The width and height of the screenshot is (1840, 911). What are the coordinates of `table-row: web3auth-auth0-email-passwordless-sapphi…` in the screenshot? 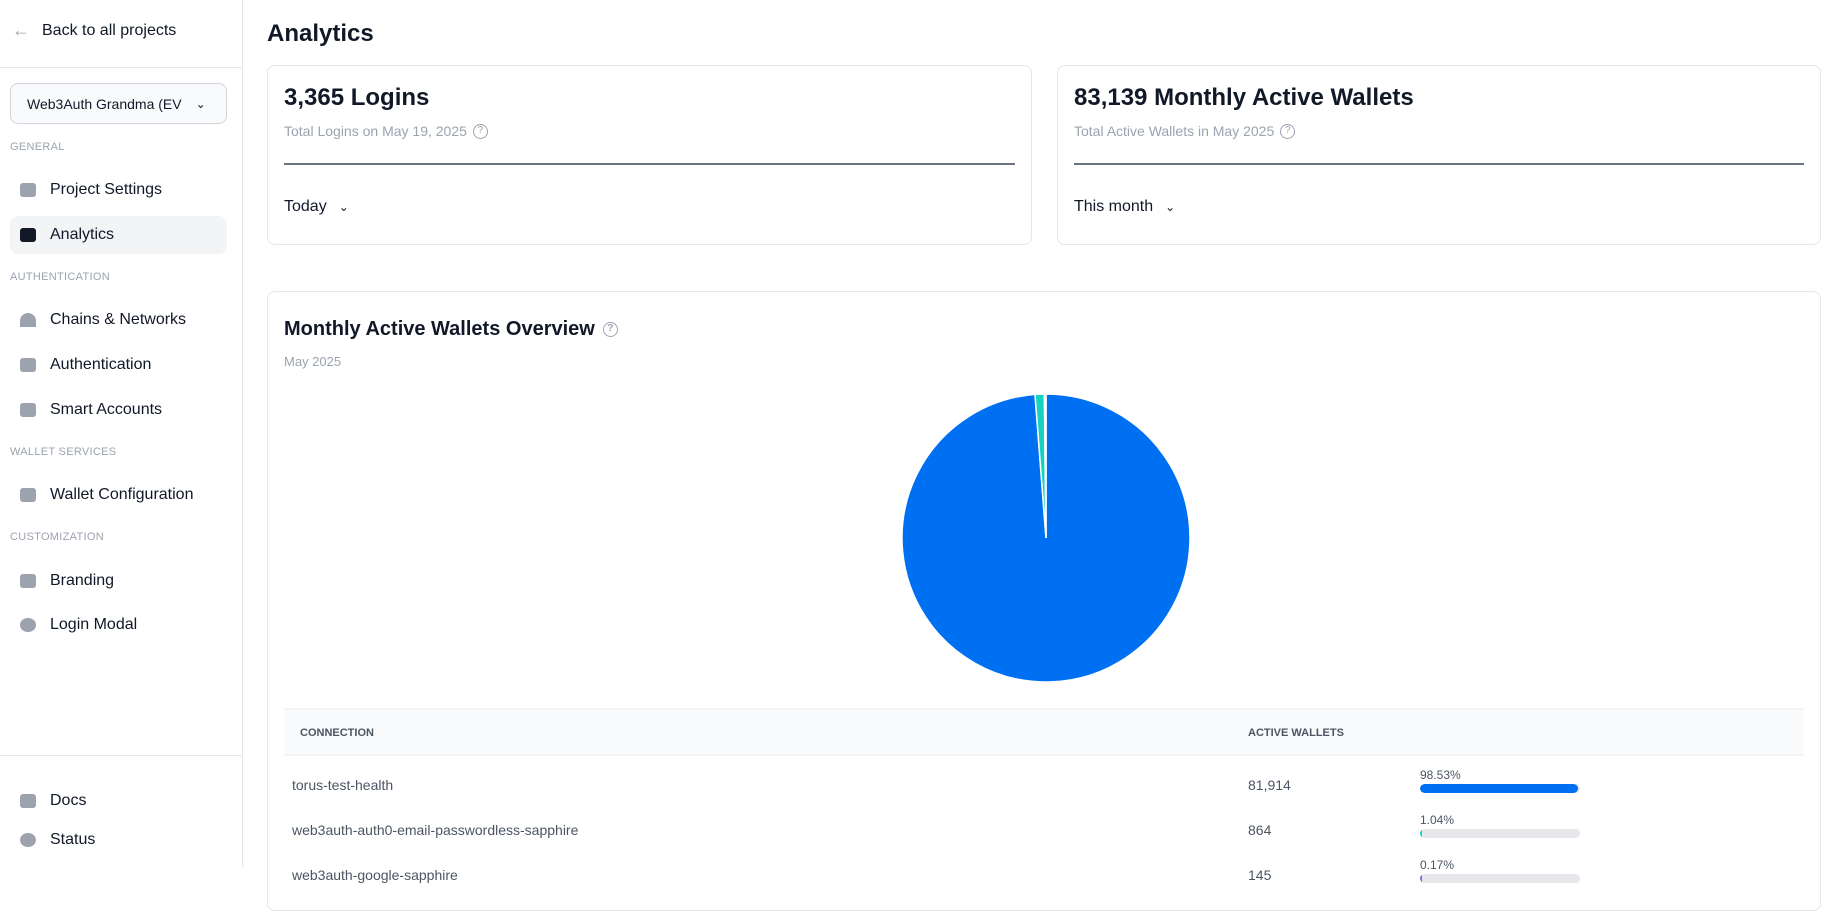 It's located at (1044, 833).